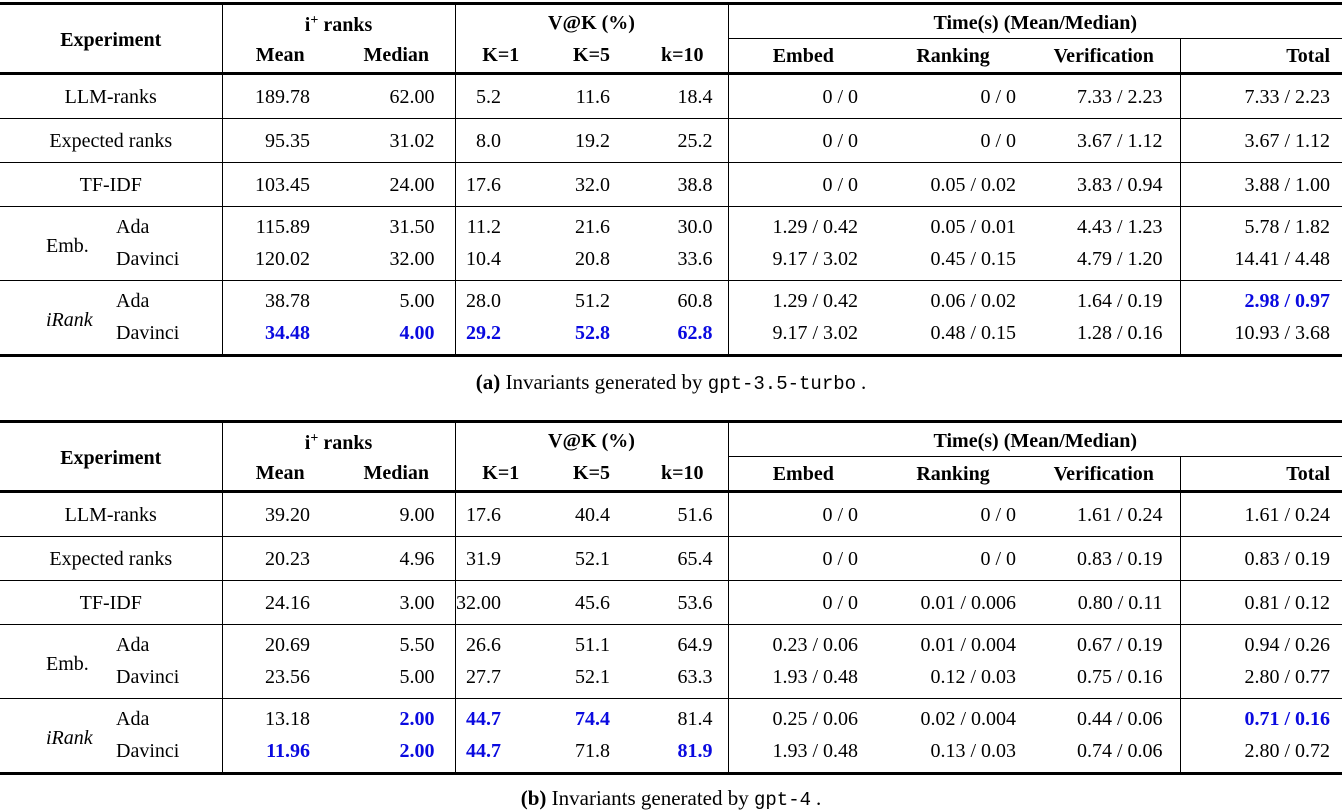 The width and height of the screenshot is (1342, 811). Describe the element at coordinates (1261, 602) in the screenshot. I see `total-cell: 0.81 / 0.12` at that location.